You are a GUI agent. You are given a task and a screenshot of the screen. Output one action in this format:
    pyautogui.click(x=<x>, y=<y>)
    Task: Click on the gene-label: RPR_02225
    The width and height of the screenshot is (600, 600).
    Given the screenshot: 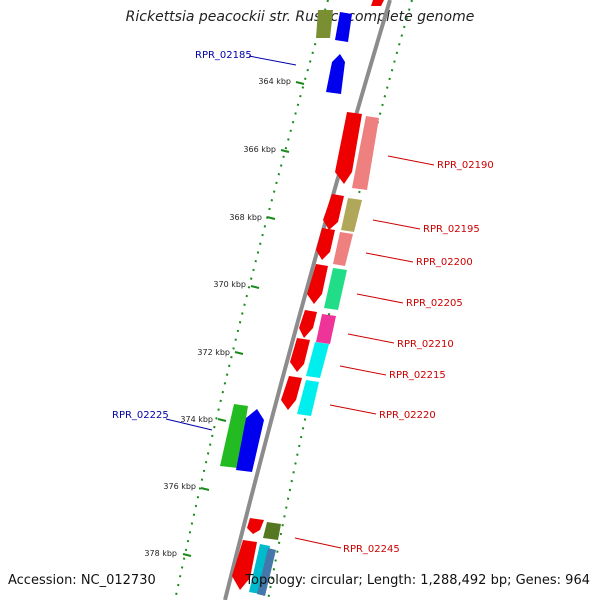 What is the action you would take?
    pyautogui.click(x=140, y=415)
    